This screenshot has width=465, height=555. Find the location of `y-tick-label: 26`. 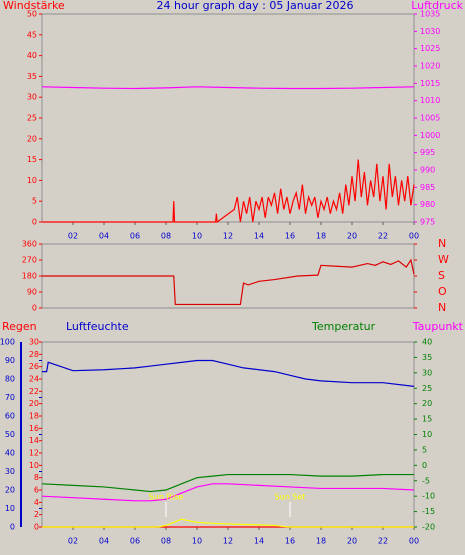

y-tick-label: 26 is located at coordinates (34, 366).